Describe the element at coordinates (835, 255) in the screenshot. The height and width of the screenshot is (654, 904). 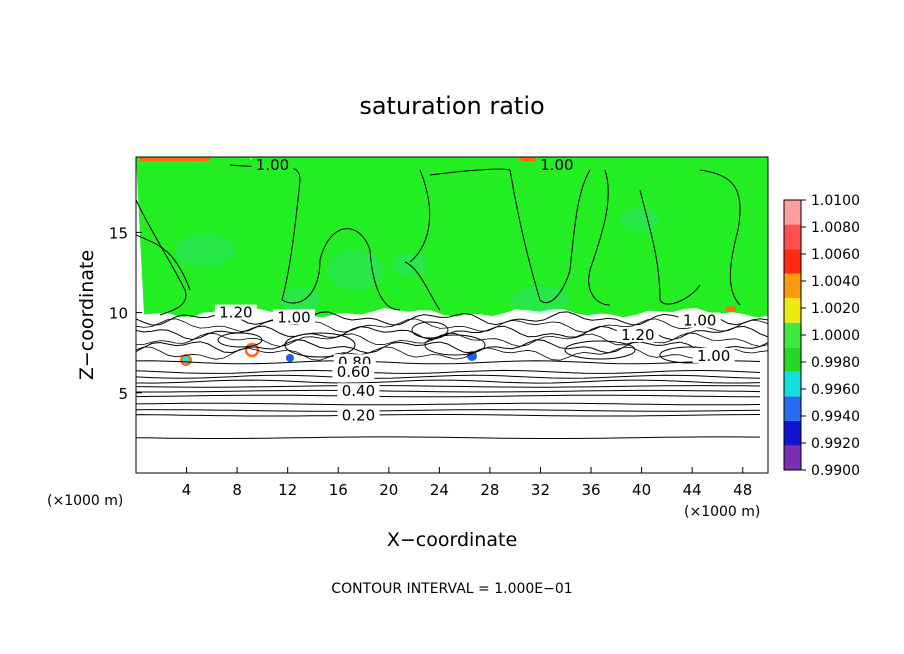
I see `colorbar-label: 1.0060` at that location.